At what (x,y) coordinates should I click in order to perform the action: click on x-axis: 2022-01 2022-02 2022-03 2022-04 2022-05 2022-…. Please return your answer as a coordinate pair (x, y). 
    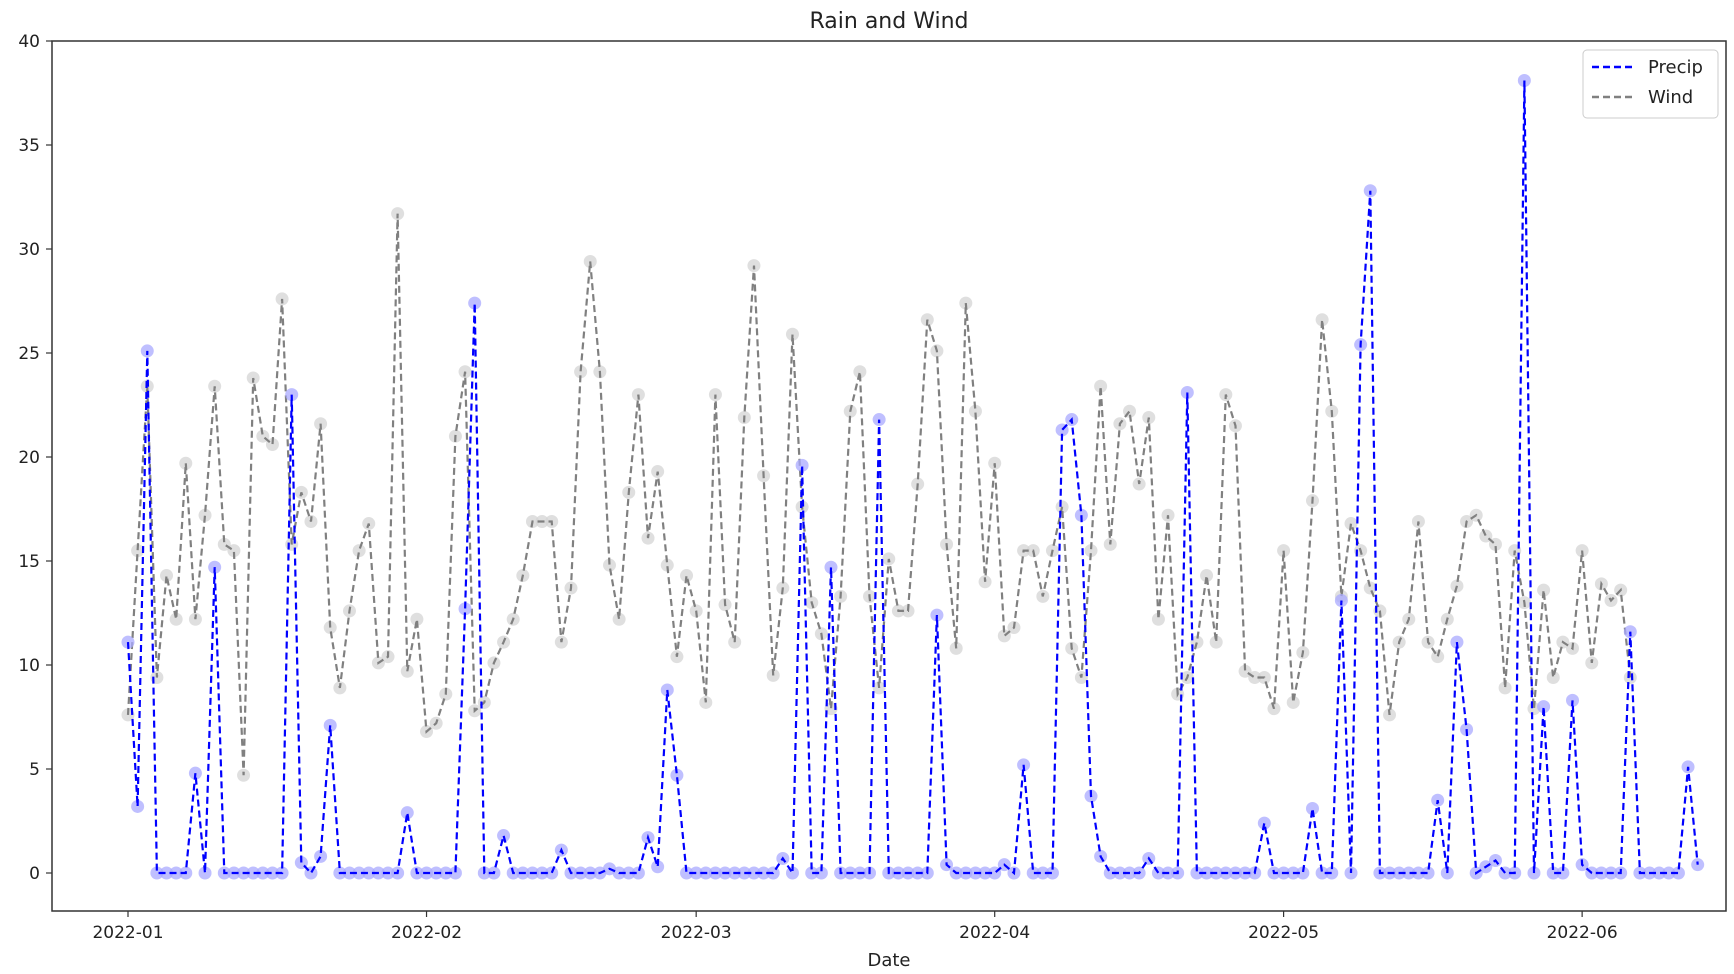
    Looking at the image, I should click on (855, 927).